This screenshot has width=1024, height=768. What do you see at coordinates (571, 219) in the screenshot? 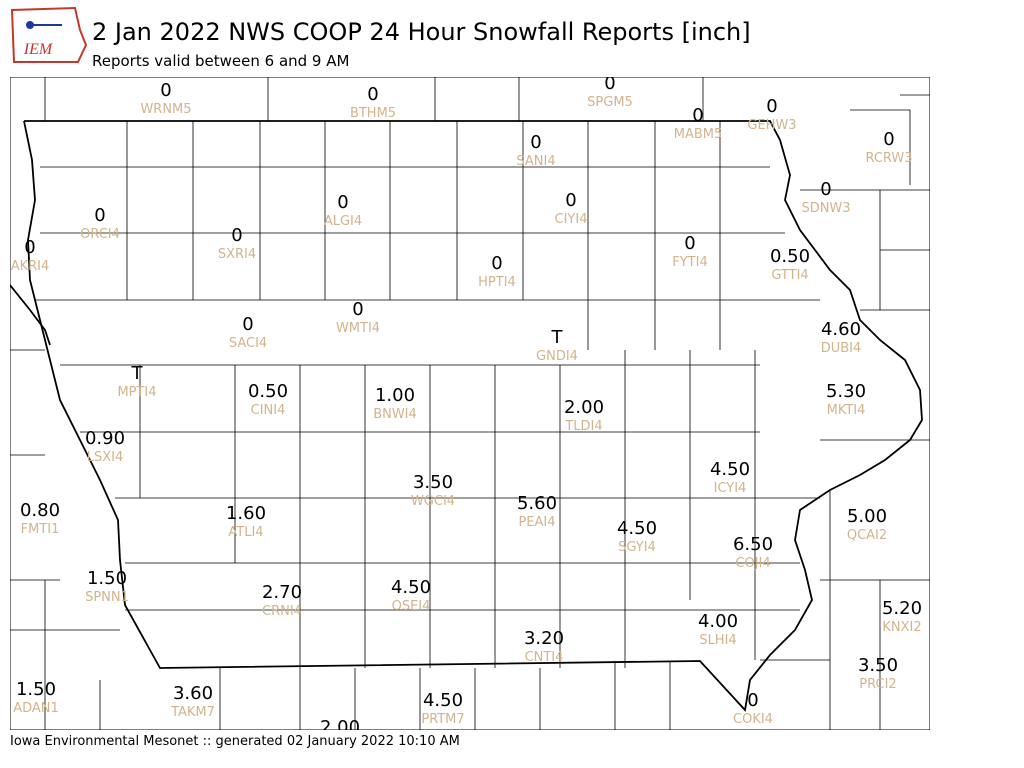
I see `station-id: CIYI4` at bounding box center [571, 219].